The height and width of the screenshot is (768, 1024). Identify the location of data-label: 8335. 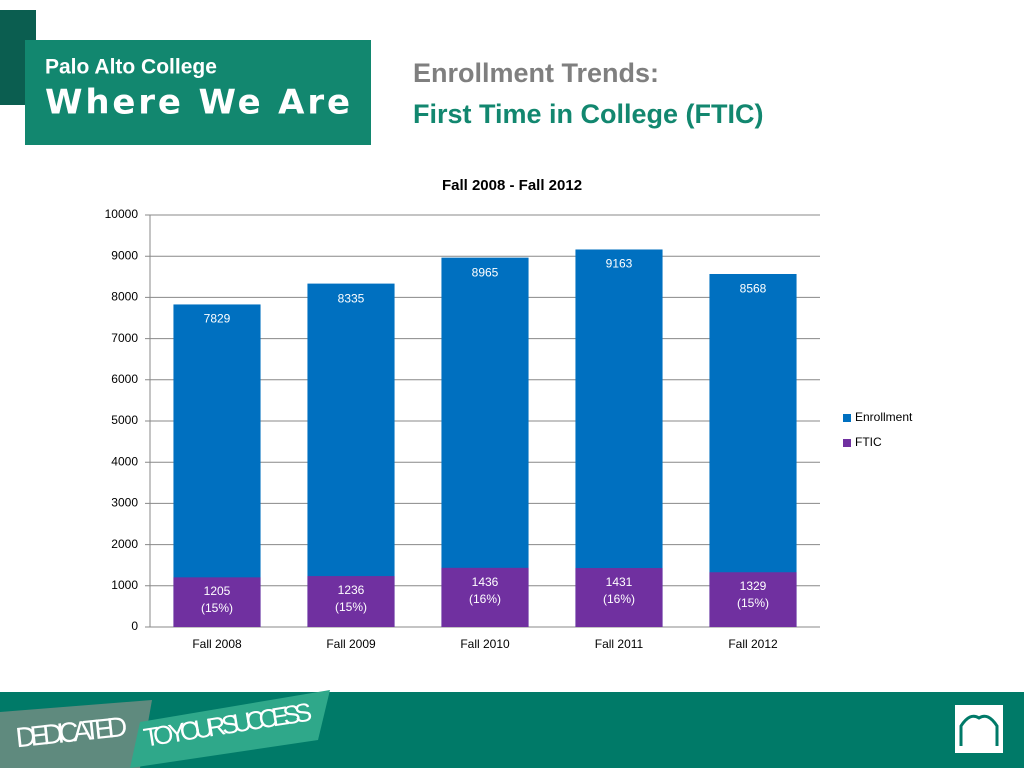
(351, 298).